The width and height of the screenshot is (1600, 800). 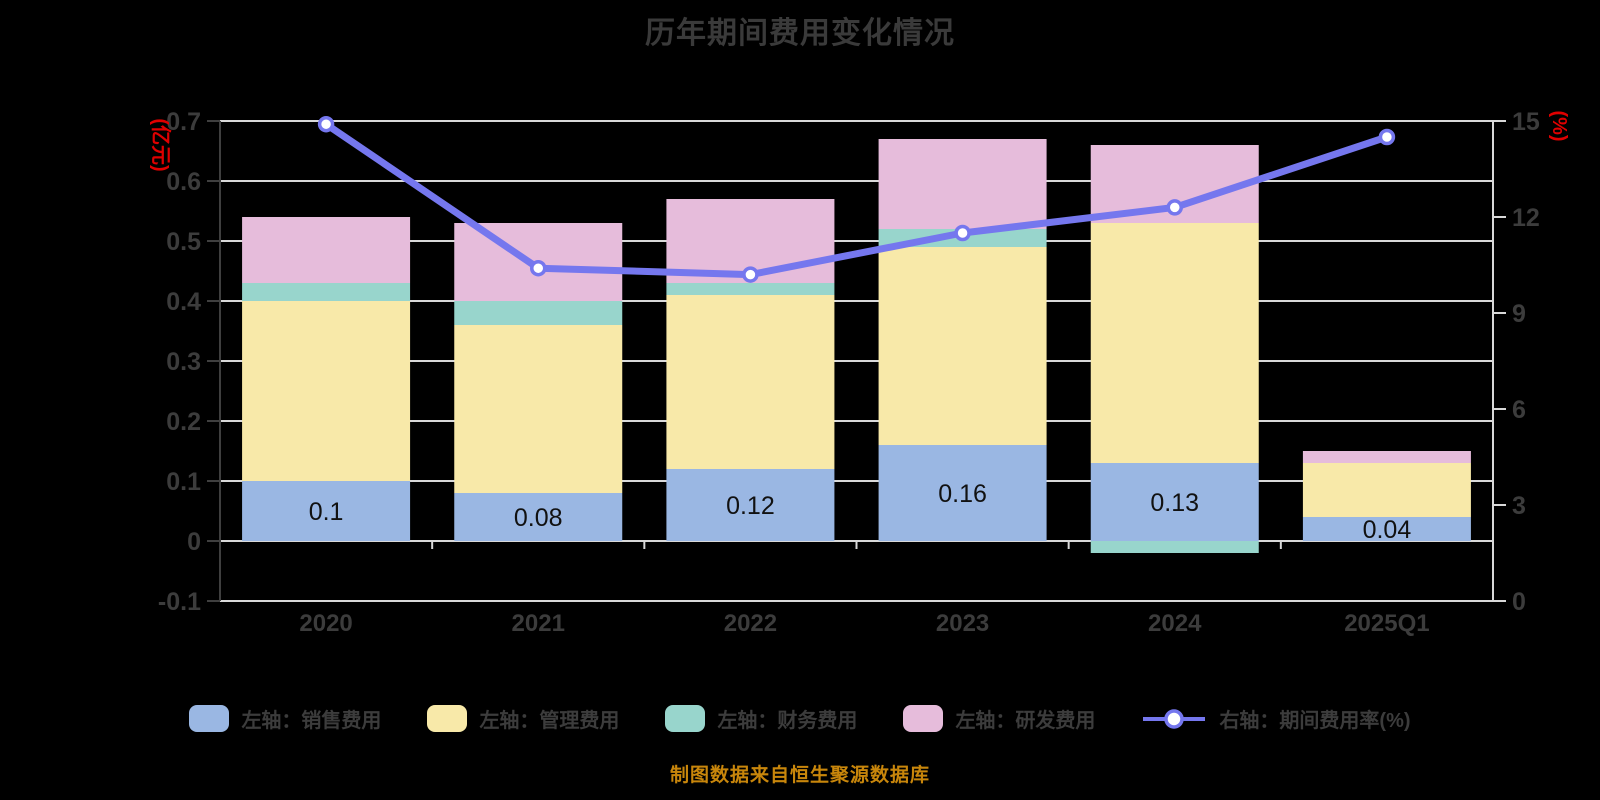 What do you see at coordinates (856, 199) in the screenshot?
I see `expense-ratio-line` at bounding box center [856, 199].